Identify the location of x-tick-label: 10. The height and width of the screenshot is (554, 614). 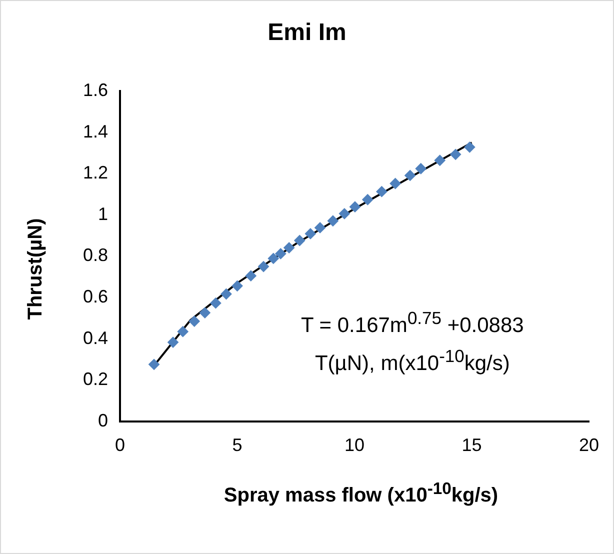
(354, 445).